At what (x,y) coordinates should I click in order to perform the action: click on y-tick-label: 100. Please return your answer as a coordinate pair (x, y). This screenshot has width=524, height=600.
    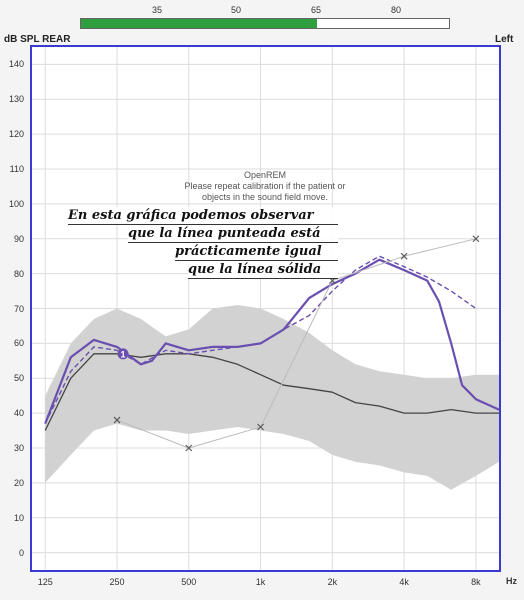
    Looking at the image, I should click on (16, 203).